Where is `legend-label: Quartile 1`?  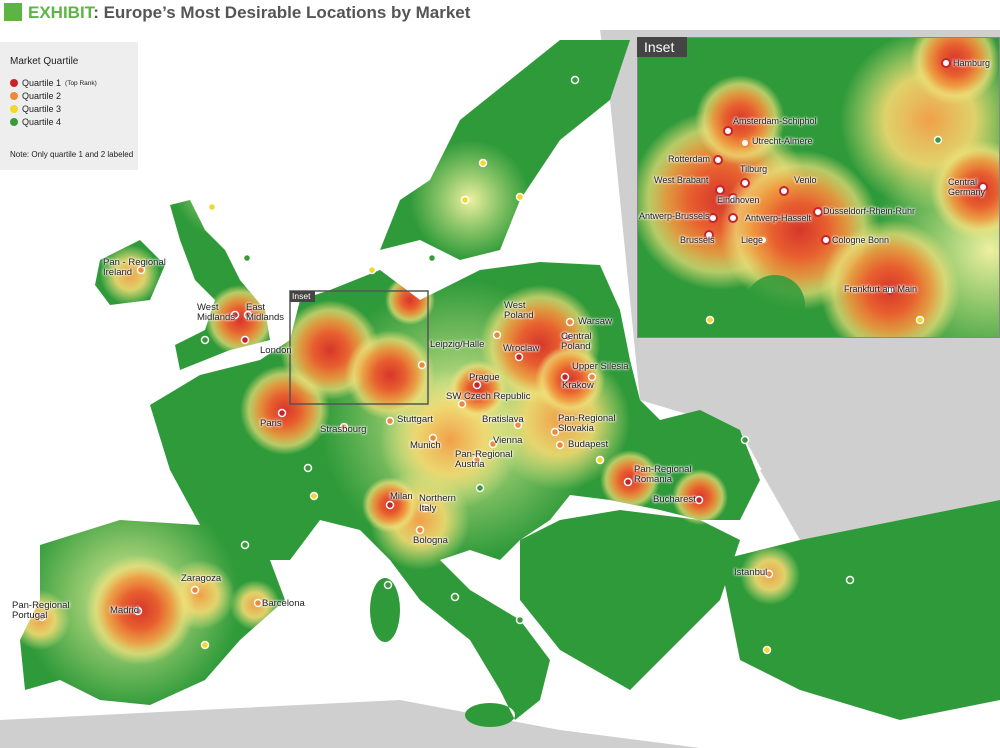 legend-label: Quartile 1 is located at coordinates (42, 83).